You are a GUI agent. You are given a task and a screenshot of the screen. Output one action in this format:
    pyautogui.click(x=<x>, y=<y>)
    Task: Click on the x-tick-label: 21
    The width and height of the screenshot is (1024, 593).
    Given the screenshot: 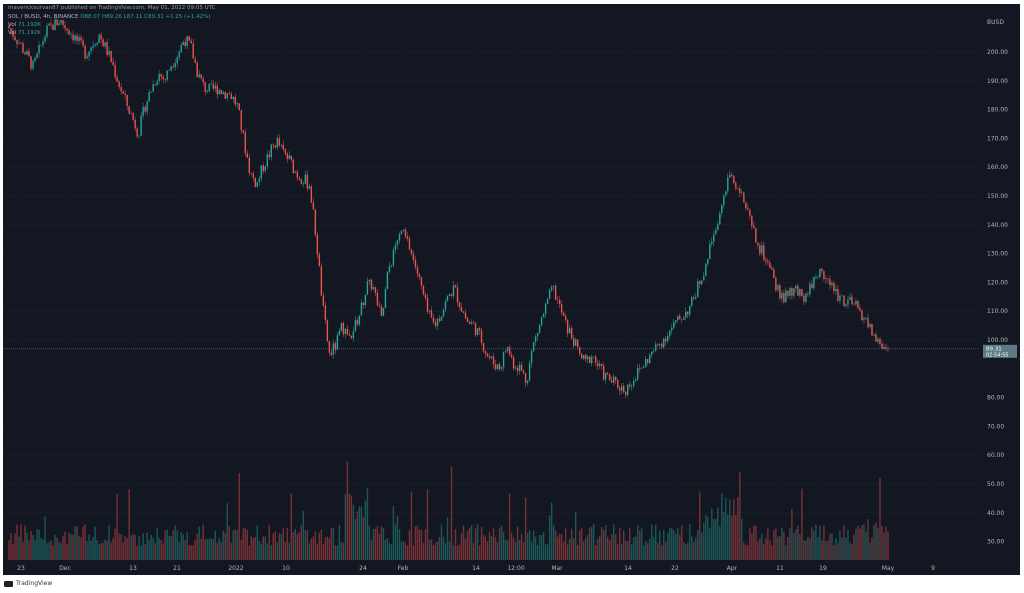 What is the action you would take?
    pyautogui.click(x=177, y=568)
    